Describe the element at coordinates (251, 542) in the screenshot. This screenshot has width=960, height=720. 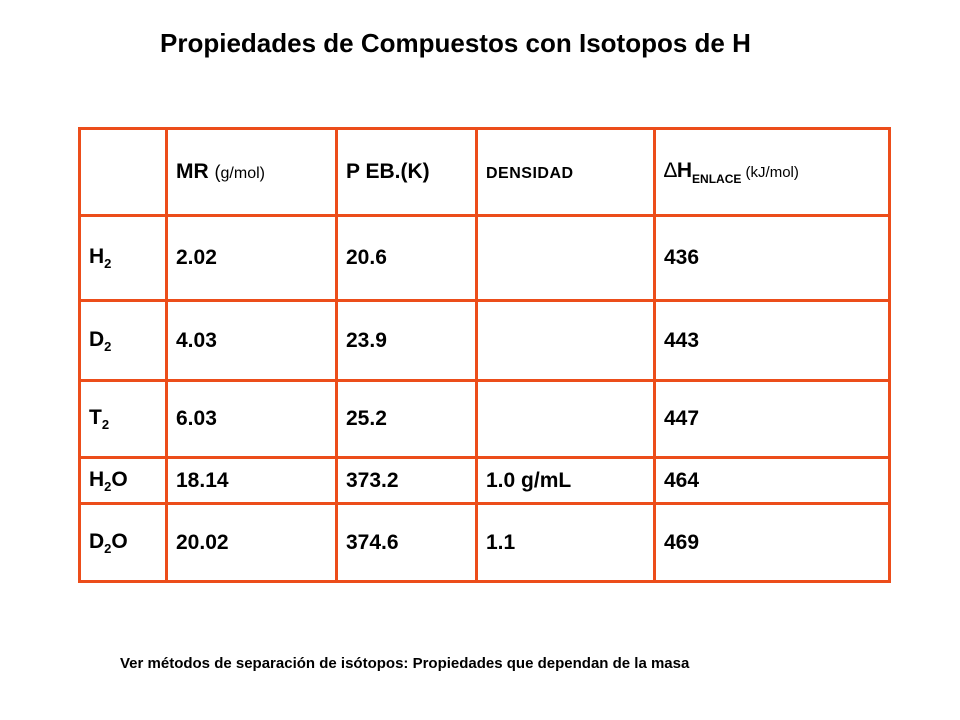
I see `mr-cell: 20.02` at that location.